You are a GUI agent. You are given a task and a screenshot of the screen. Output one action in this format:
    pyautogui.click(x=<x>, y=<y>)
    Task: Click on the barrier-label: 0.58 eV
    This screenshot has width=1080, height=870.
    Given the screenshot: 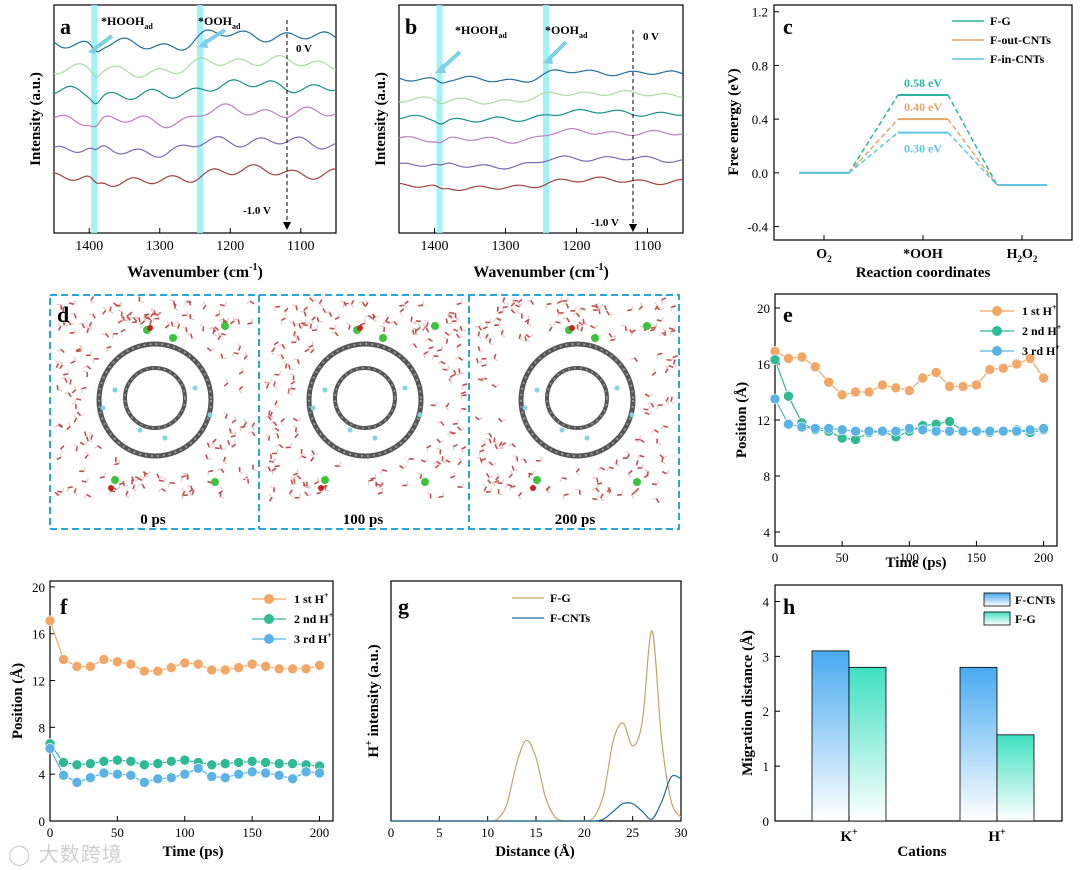 What is the action you would take?
    pyautogui.click(x=923, y=83)
    